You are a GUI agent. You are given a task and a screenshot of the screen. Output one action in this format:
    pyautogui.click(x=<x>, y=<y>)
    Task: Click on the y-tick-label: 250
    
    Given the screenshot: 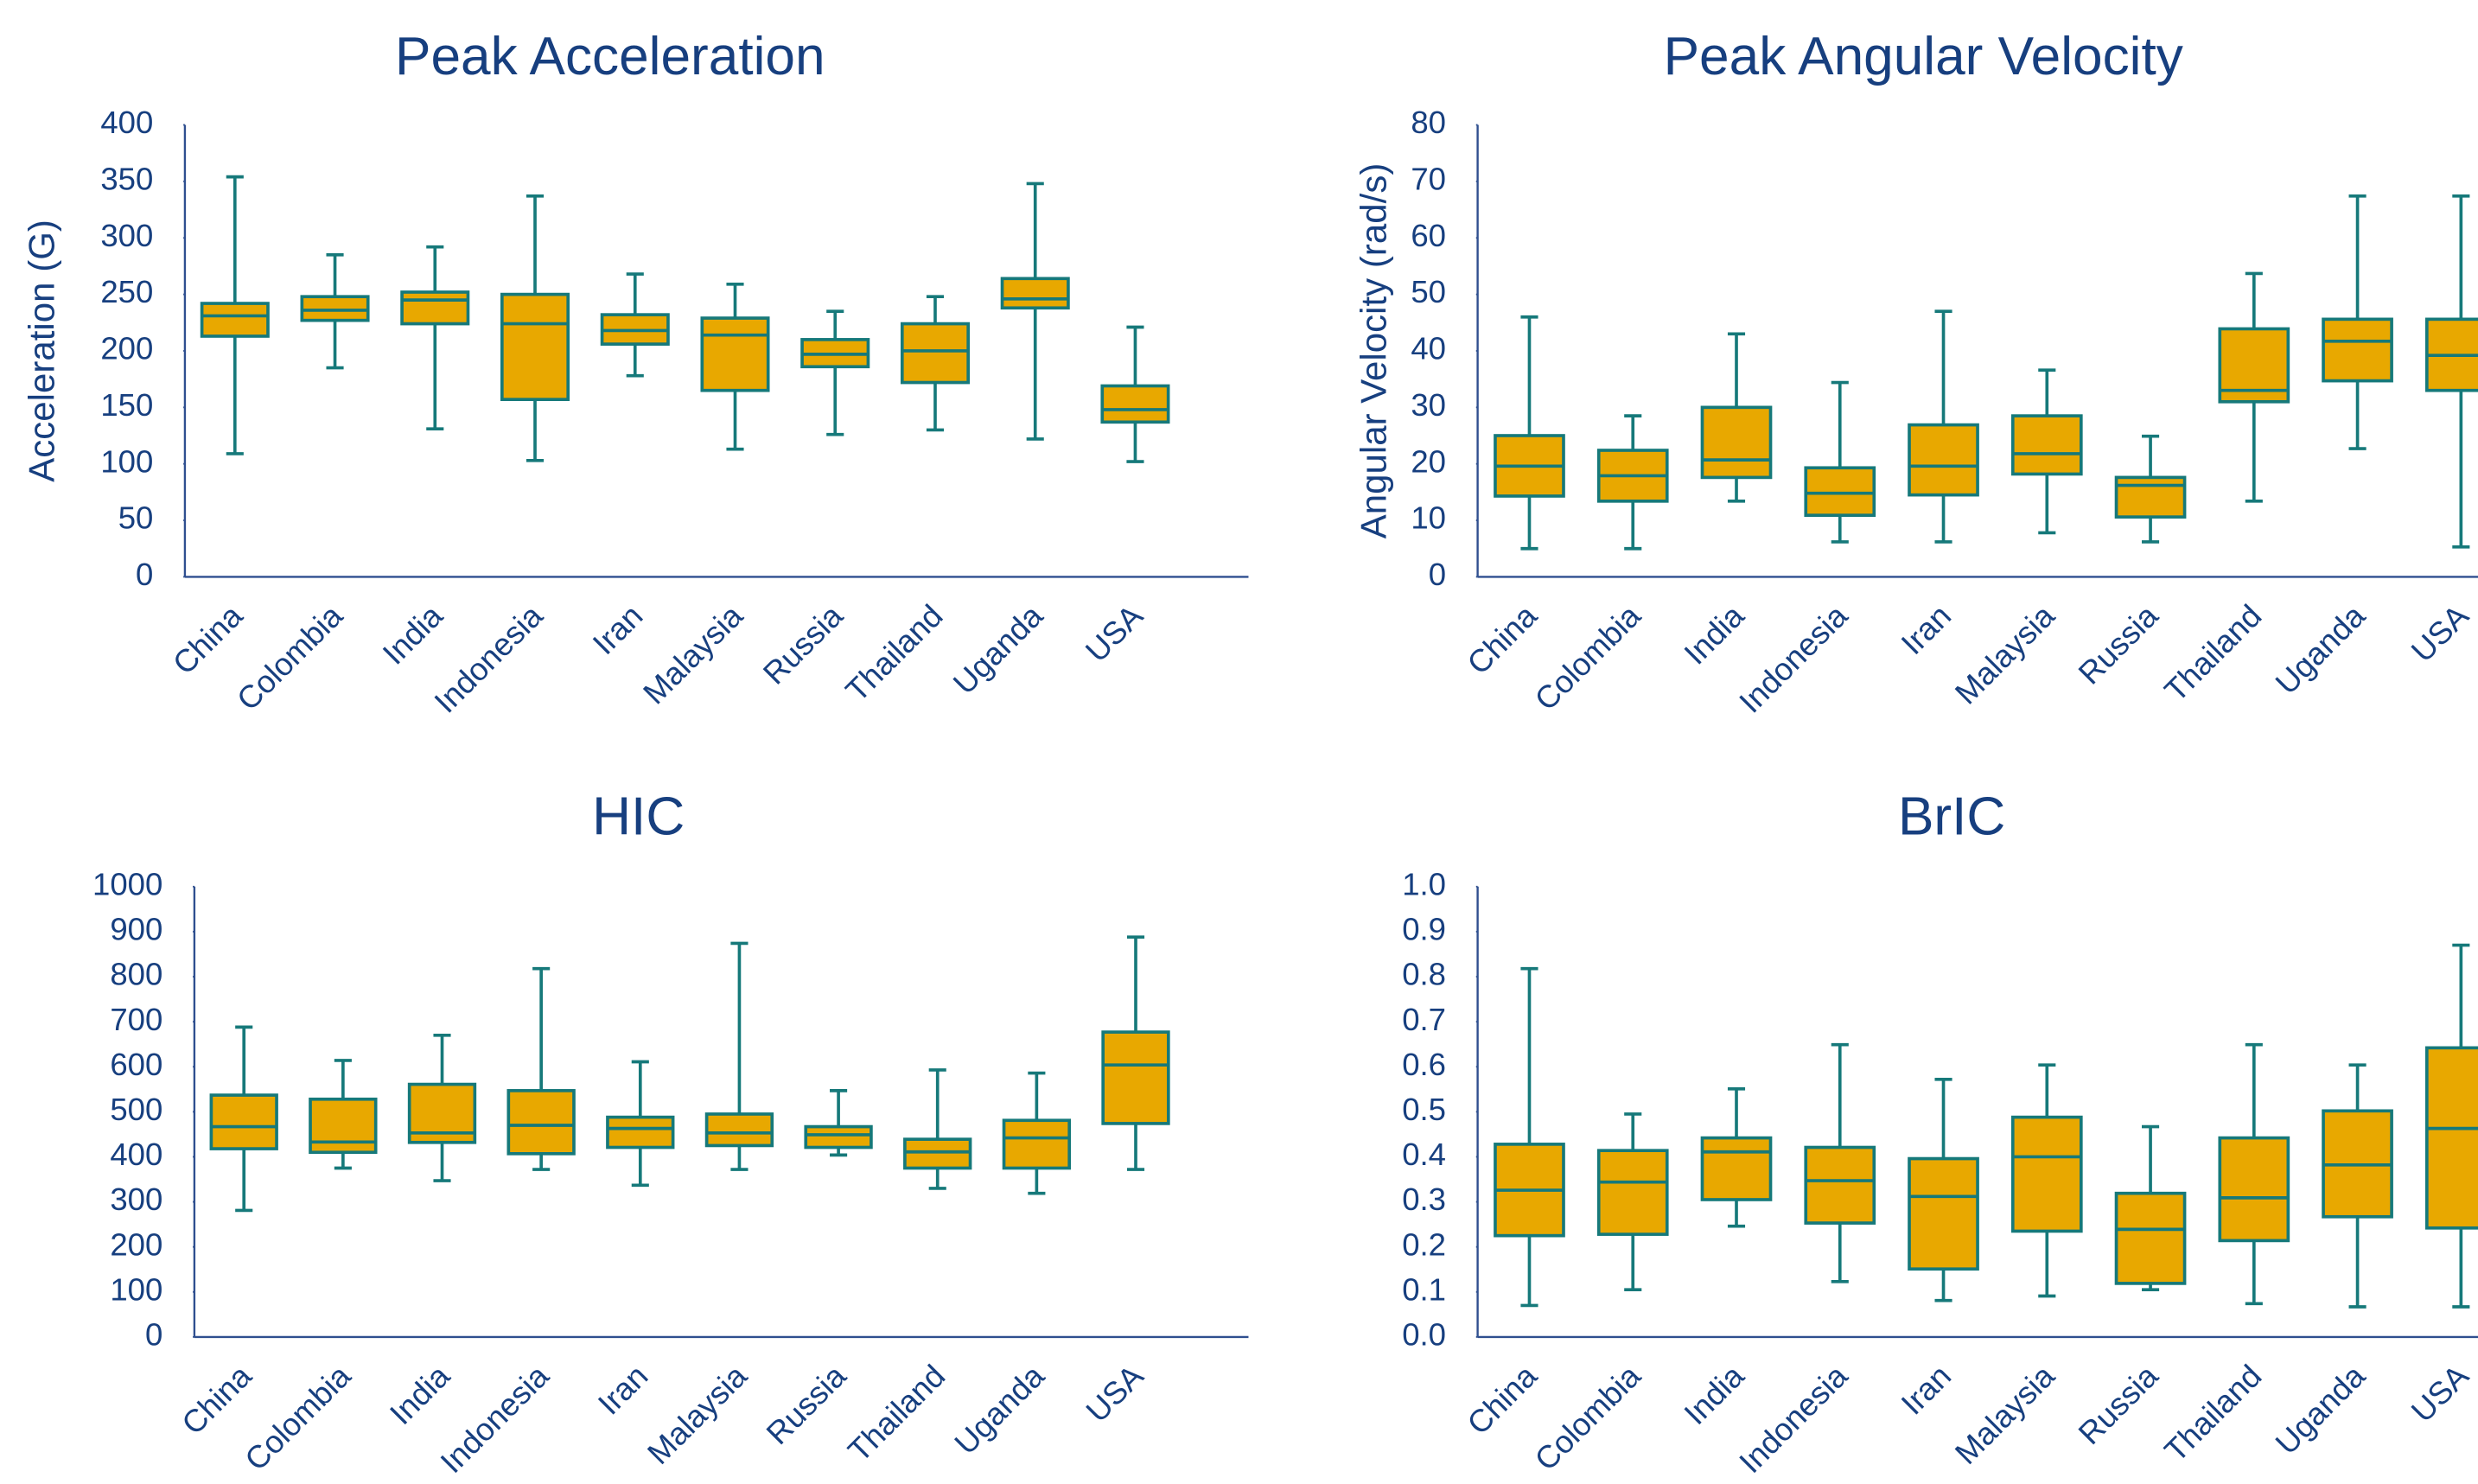 What is the action you would take?
    pyautogui.click(x=126, y=291)
    